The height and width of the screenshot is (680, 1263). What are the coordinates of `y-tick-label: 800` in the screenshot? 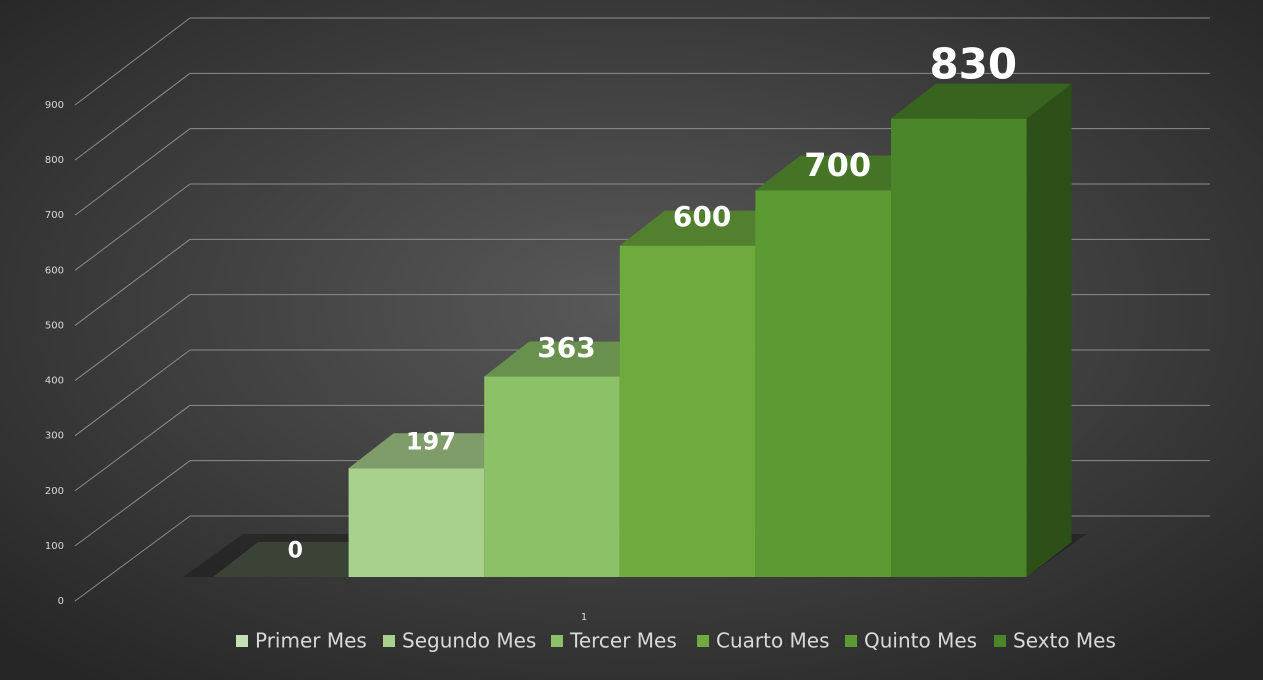 It's located at (54, 160).